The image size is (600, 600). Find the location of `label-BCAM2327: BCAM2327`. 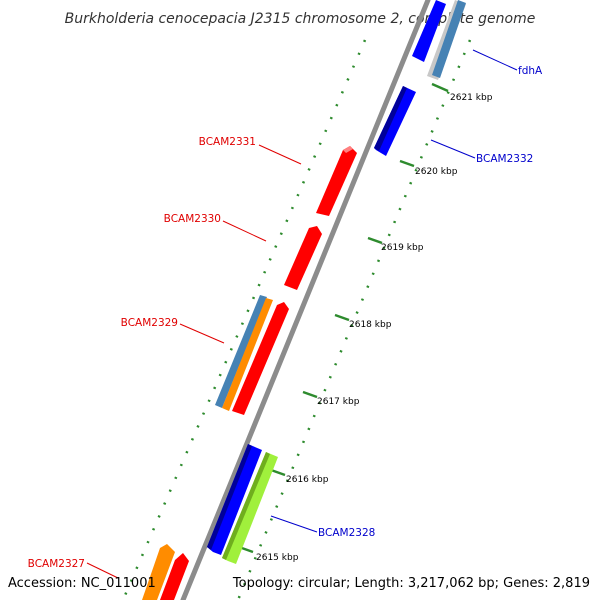

label-BCAM2327: BCAM2327 is located at coordinates (56, 564).